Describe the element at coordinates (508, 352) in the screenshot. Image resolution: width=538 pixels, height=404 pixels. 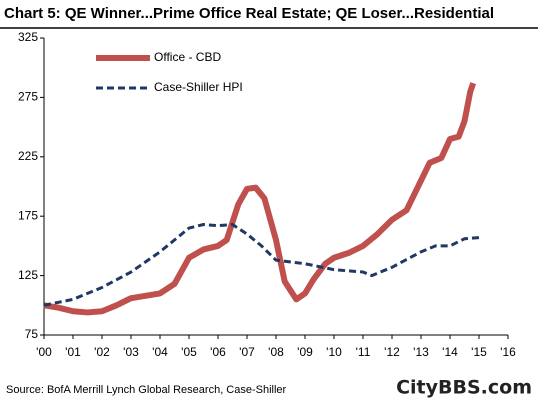
I see `x-tick-label: '16` at that location.